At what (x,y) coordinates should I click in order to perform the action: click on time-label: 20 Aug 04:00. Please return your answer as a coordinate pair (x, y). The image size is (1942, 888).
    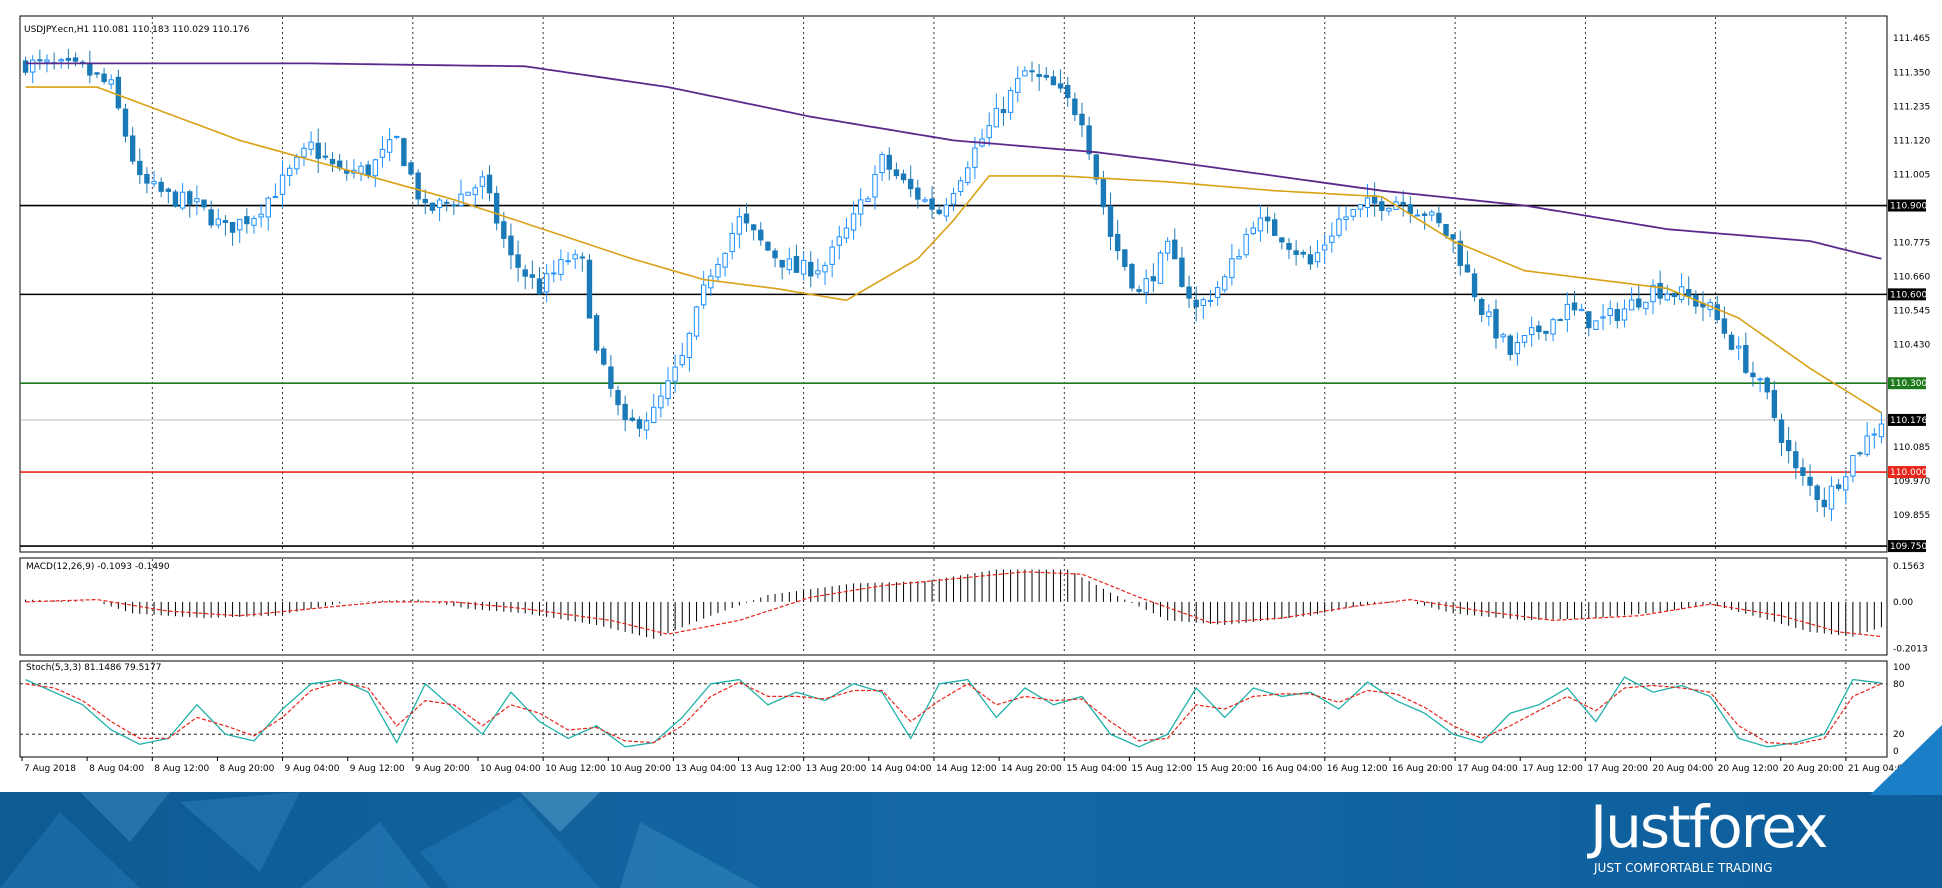
    Looking at the image, I should click on (1682, 769).